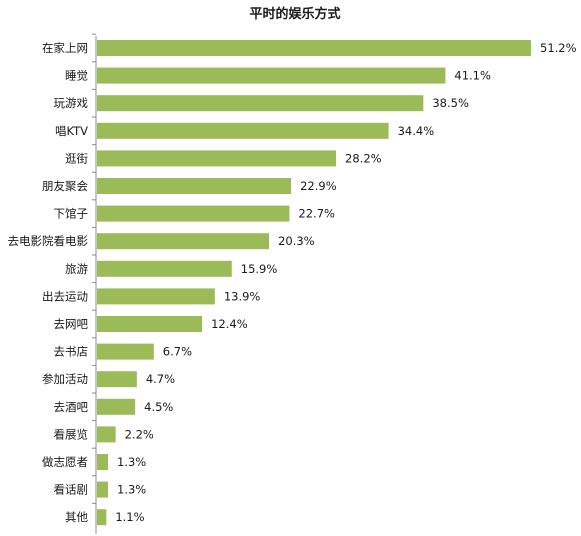 This screenshot has width=581, height=536. What do you see at coordinates (65, 462) in the screenshot?
I see `category-label: 做志愿者` at bounding box center [65, 462].